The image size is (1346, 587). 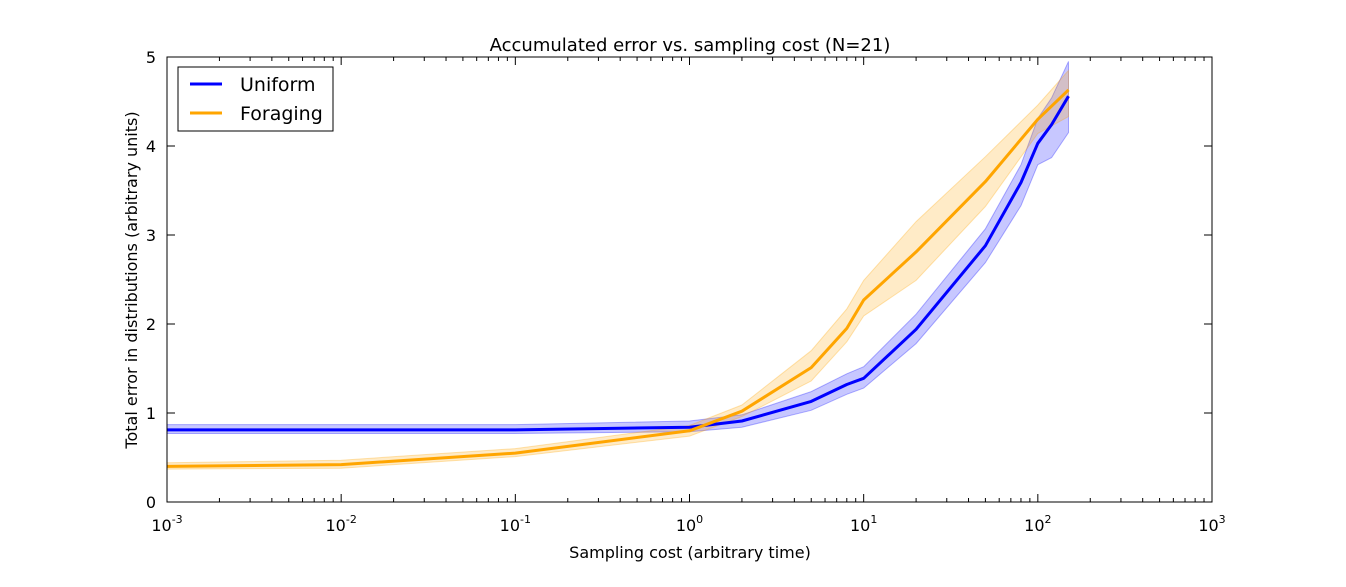 I want to click on x-tick-label: 10⁰, so click(x=689, y=524).